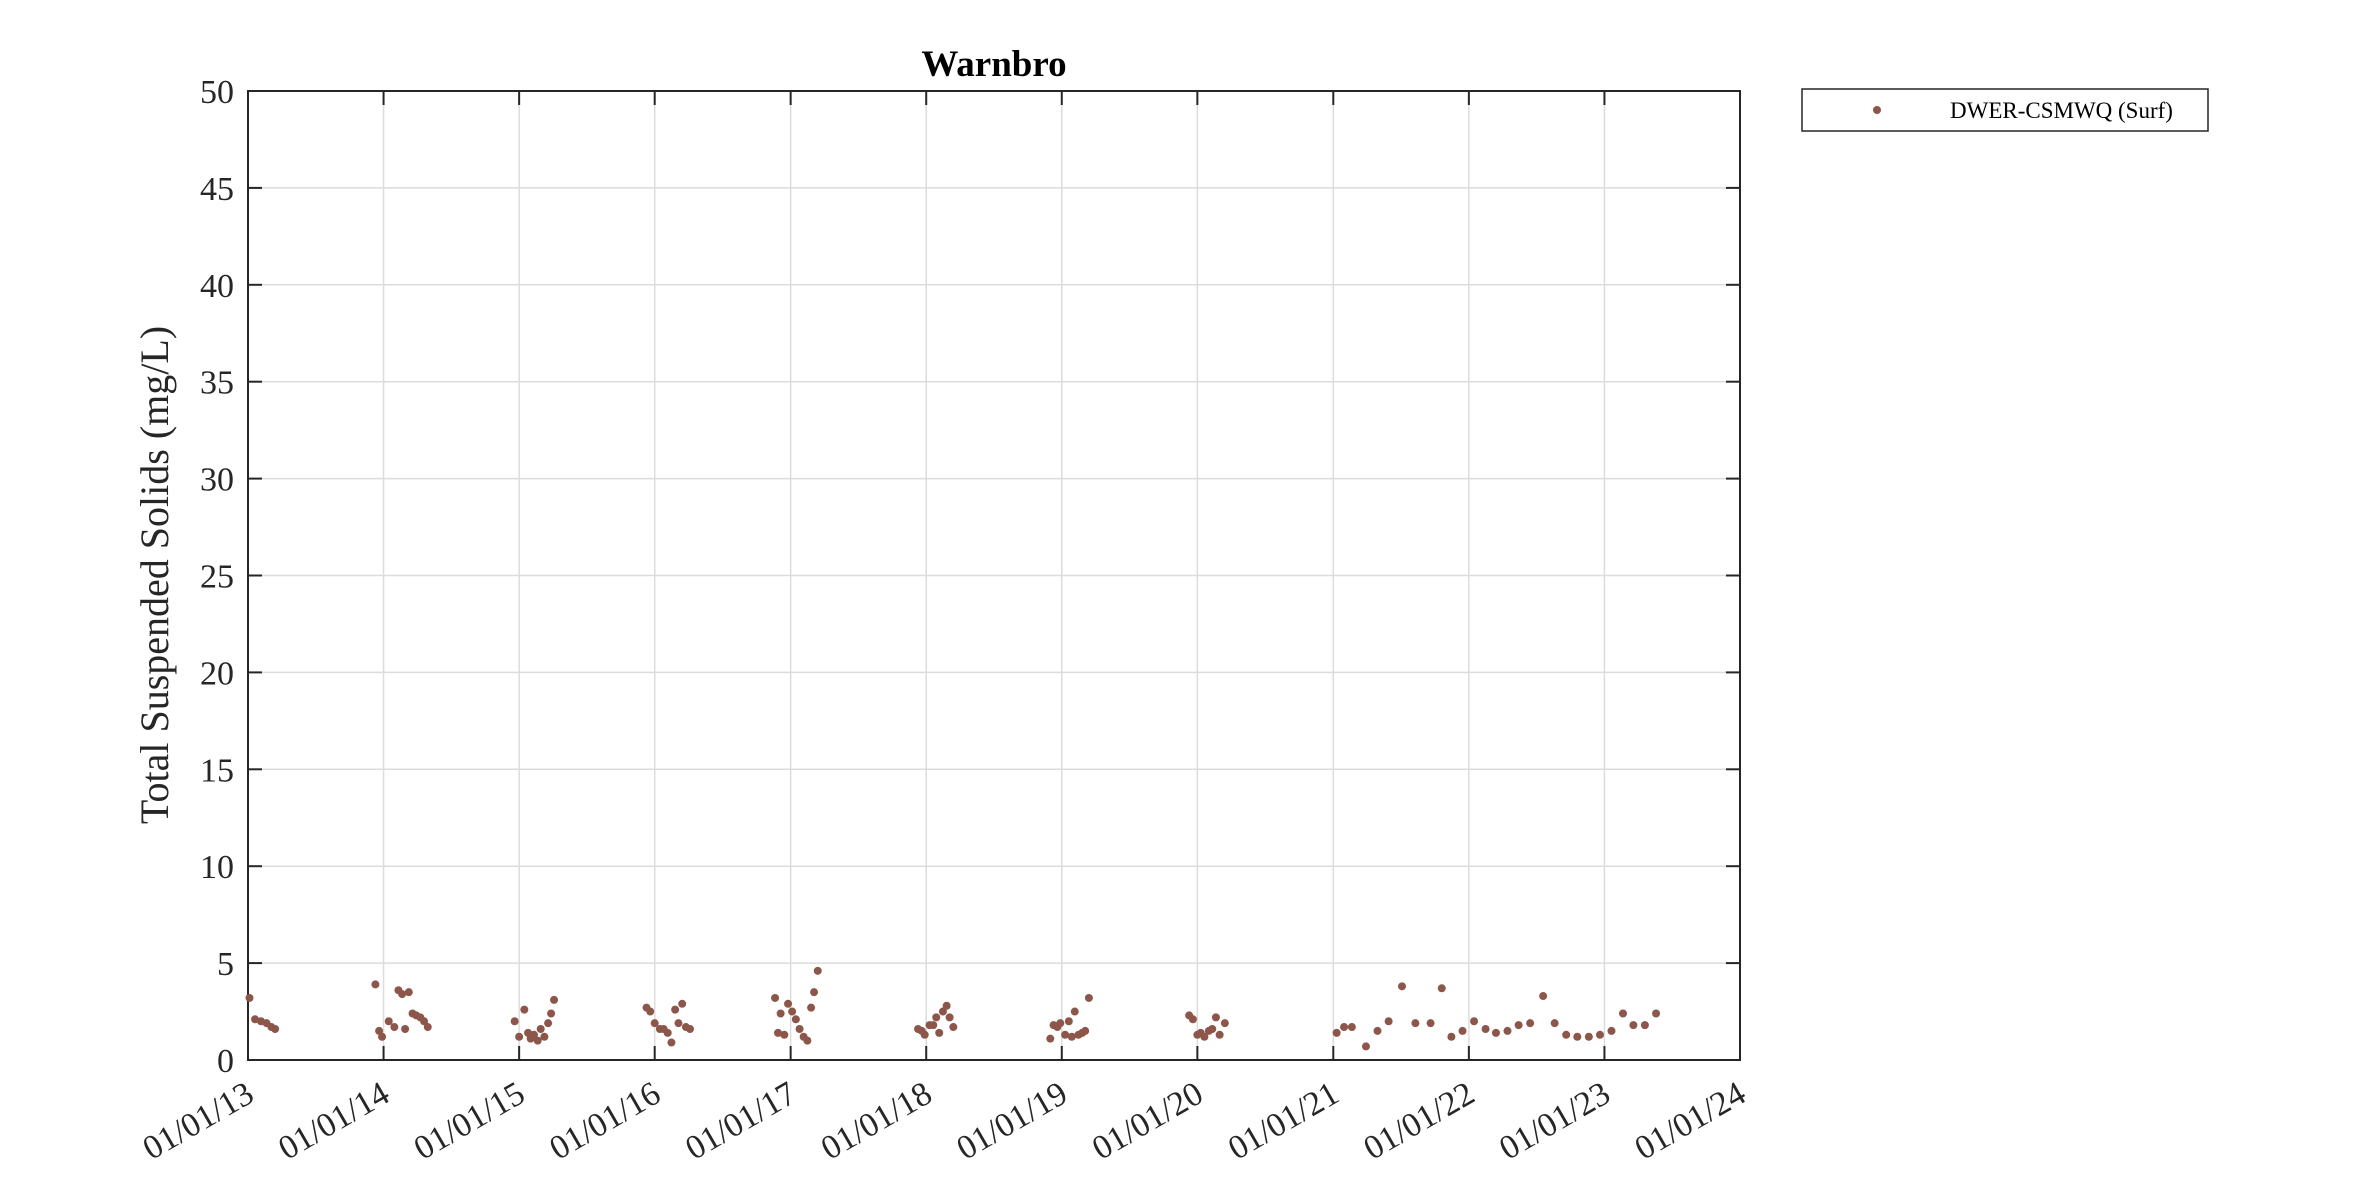 The width and height of the screenshot is (2362, 1181). Describe the element at coordinates (604, 1121) in the screenshot. I see `x-tick-label: 01/01/16` at that location.